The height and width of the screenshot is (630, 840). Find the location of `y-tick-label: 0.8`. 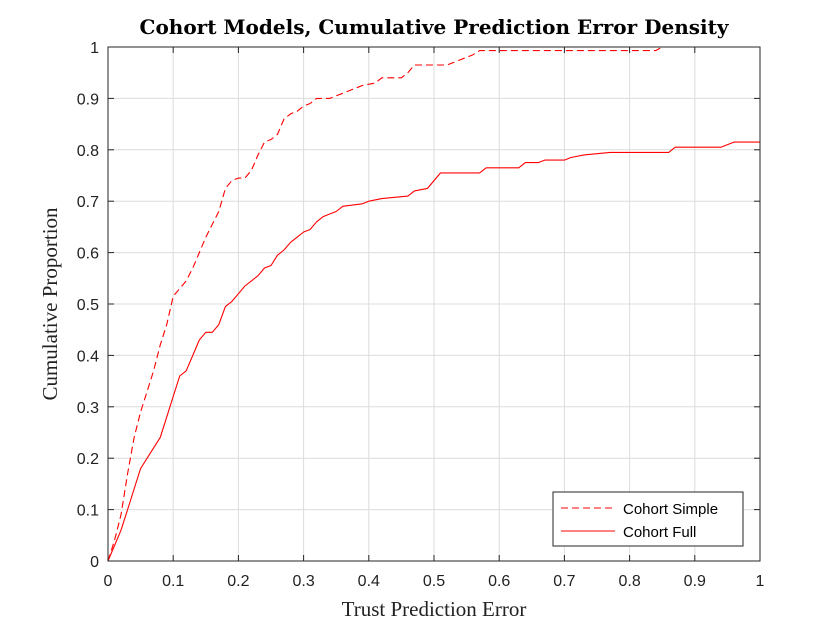

y-tick-label: 0.8 is located at coordinates (88, 151).